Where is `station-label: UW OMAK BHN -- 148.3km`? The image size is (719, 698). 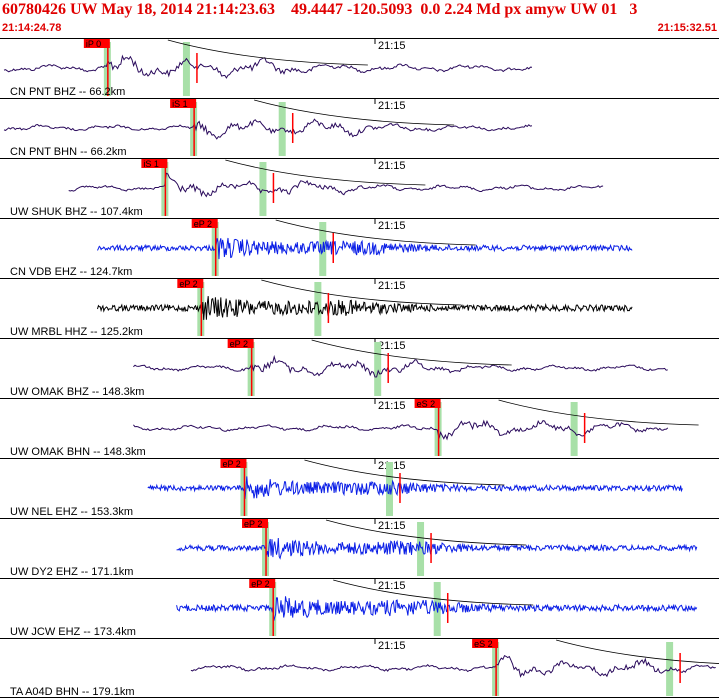
station-label: UW OMAK BHN -- 148.3km is located at coordinates (78, 452).